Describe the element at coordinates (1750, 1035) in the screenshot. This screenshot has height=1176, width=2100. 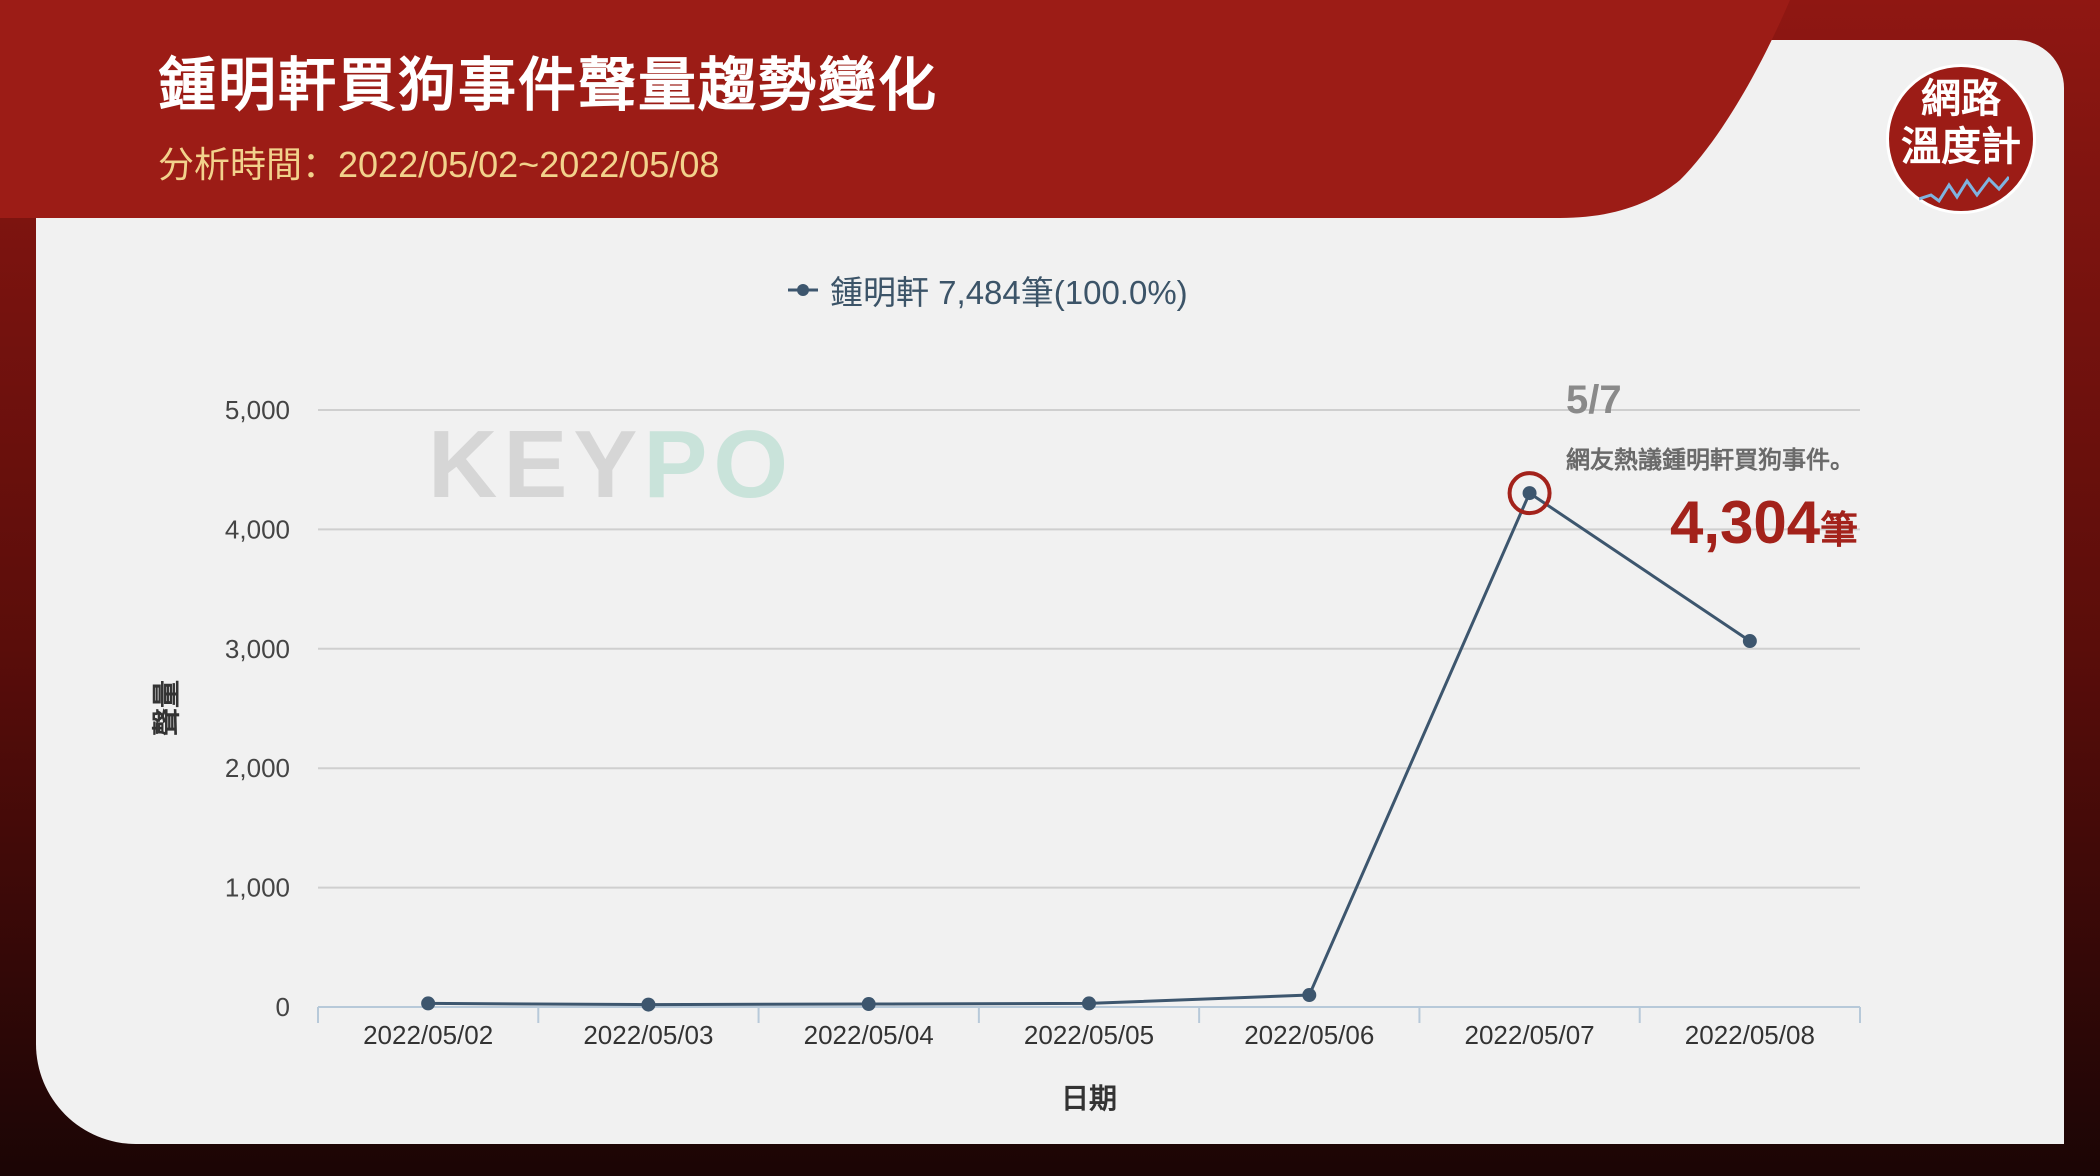
I see `x-tick-label: 2022/05/08` at that location.